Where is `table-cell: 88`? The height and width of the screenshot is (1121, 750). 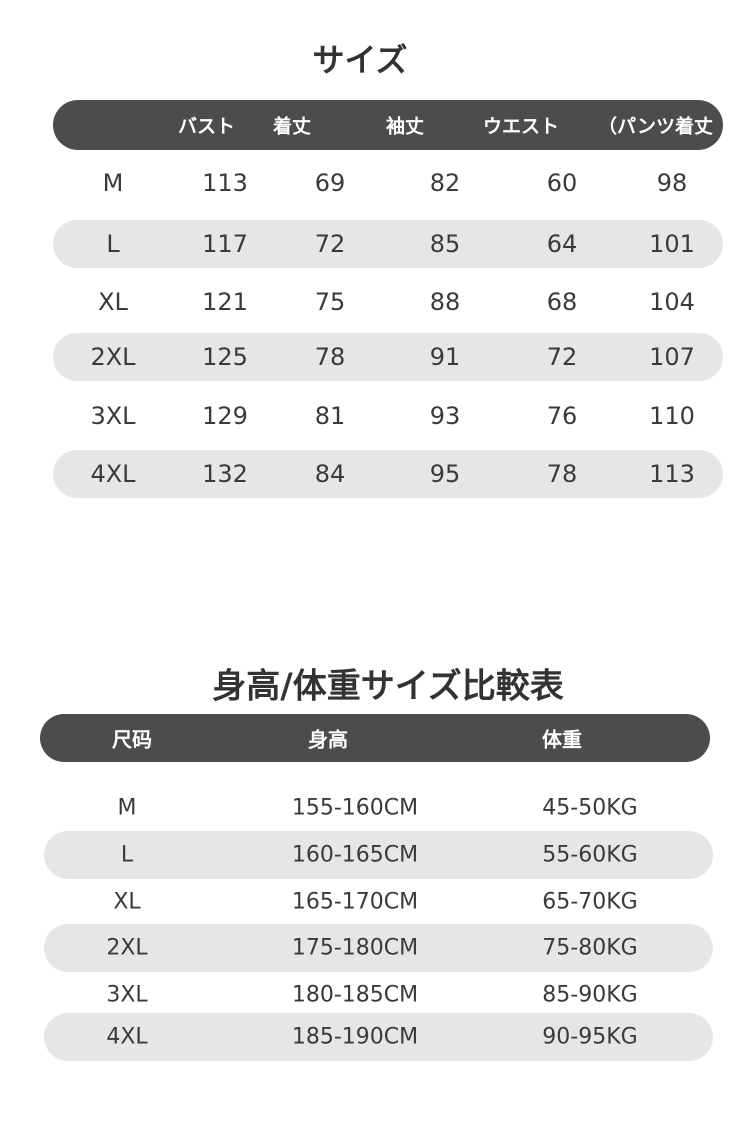 table-cell: 88 is located at coordinates (445, 302).